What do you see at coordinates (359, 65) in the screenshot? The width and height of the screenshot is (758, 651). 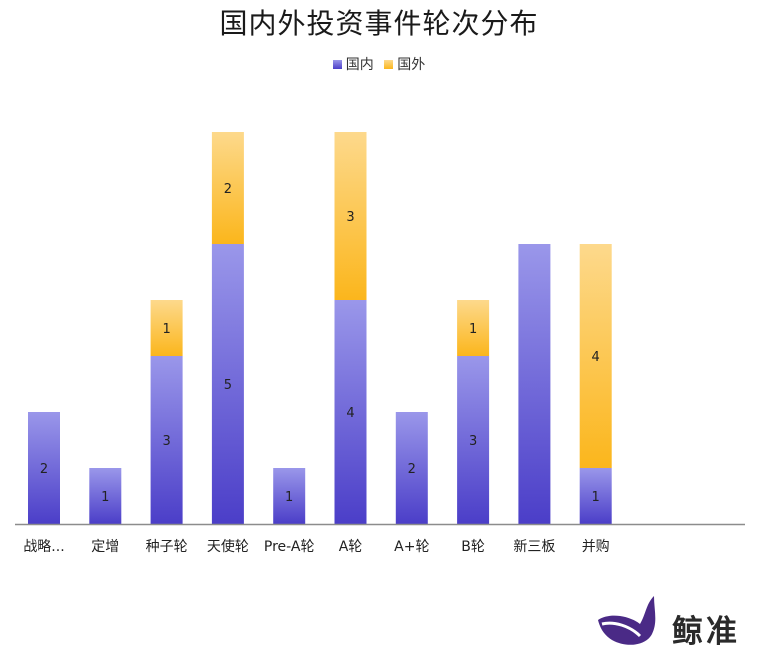 I see `legend-label-domestic: 国内` at bounding box center [359, 65].